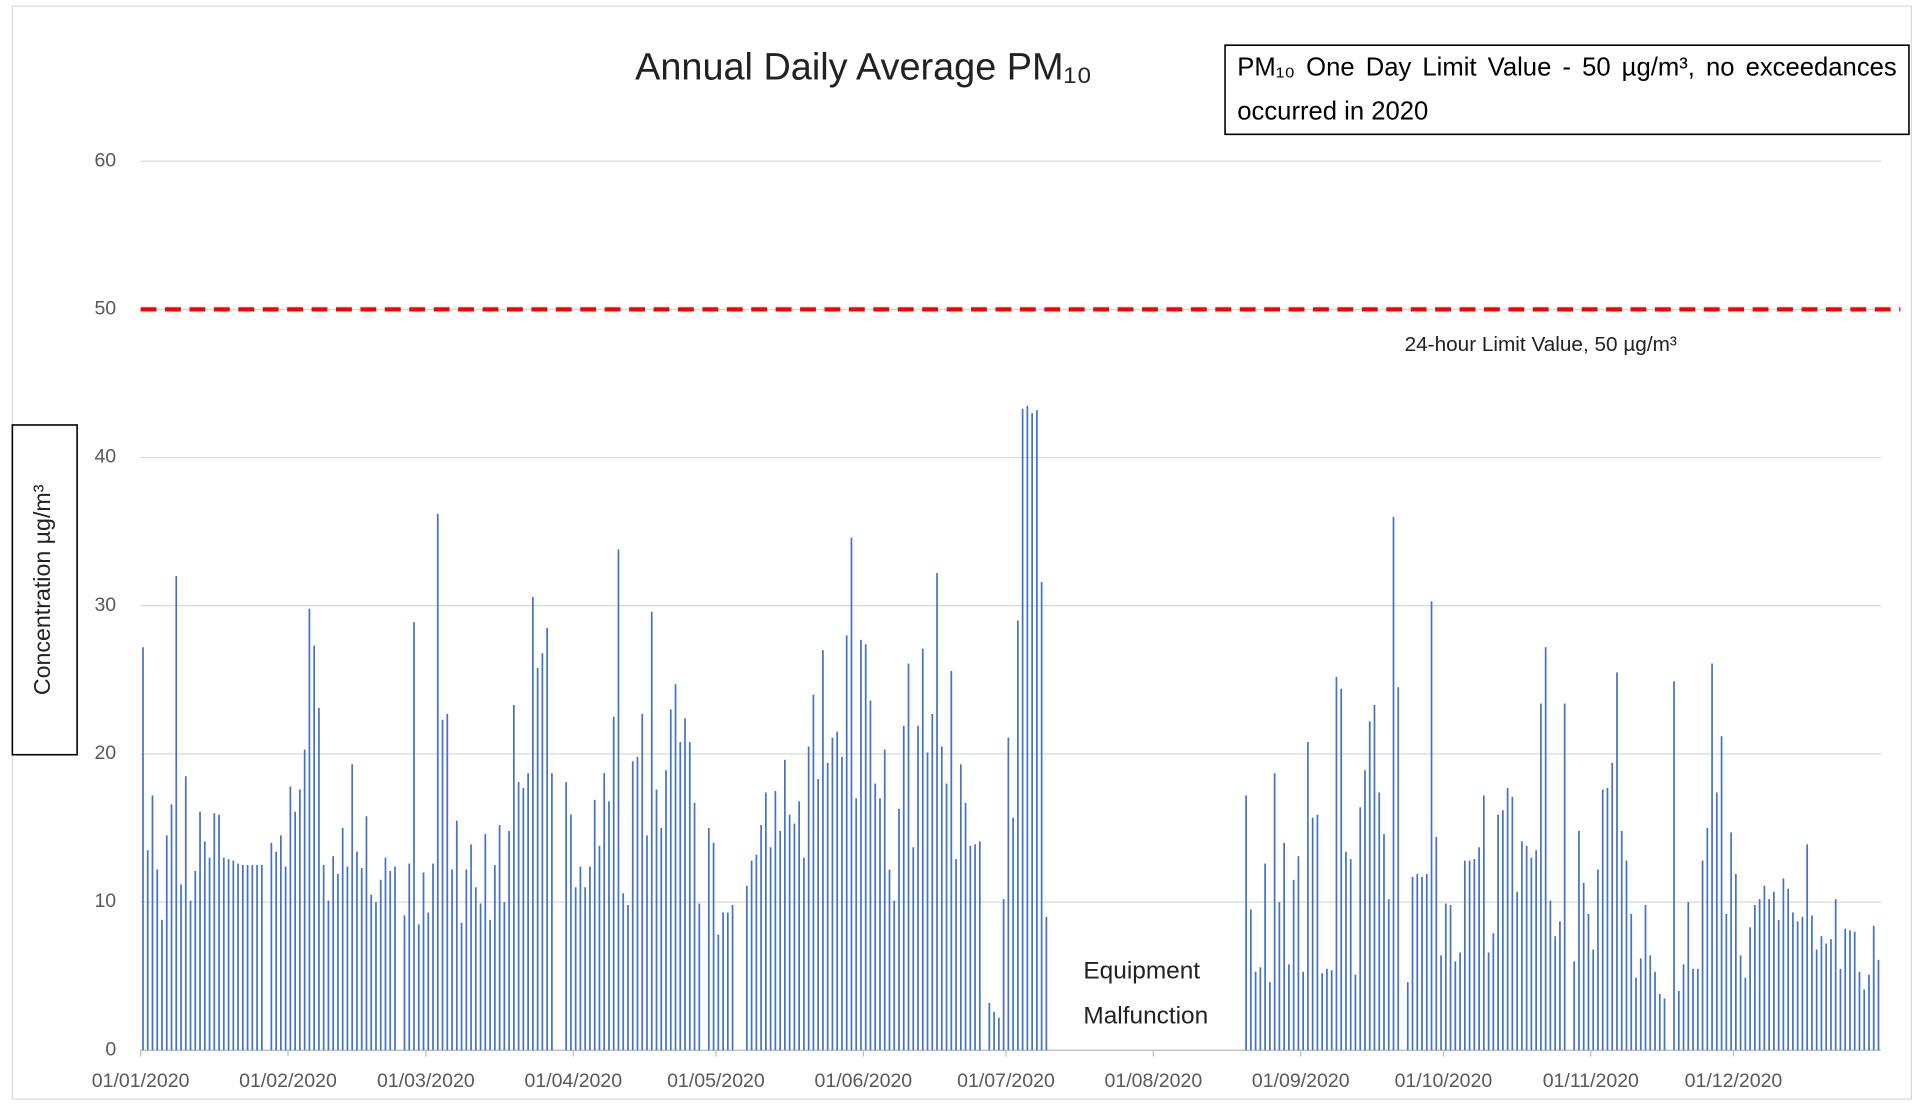  I want to click on chart-title: Annual Daily Average PM₁₀, so click(863, 68).